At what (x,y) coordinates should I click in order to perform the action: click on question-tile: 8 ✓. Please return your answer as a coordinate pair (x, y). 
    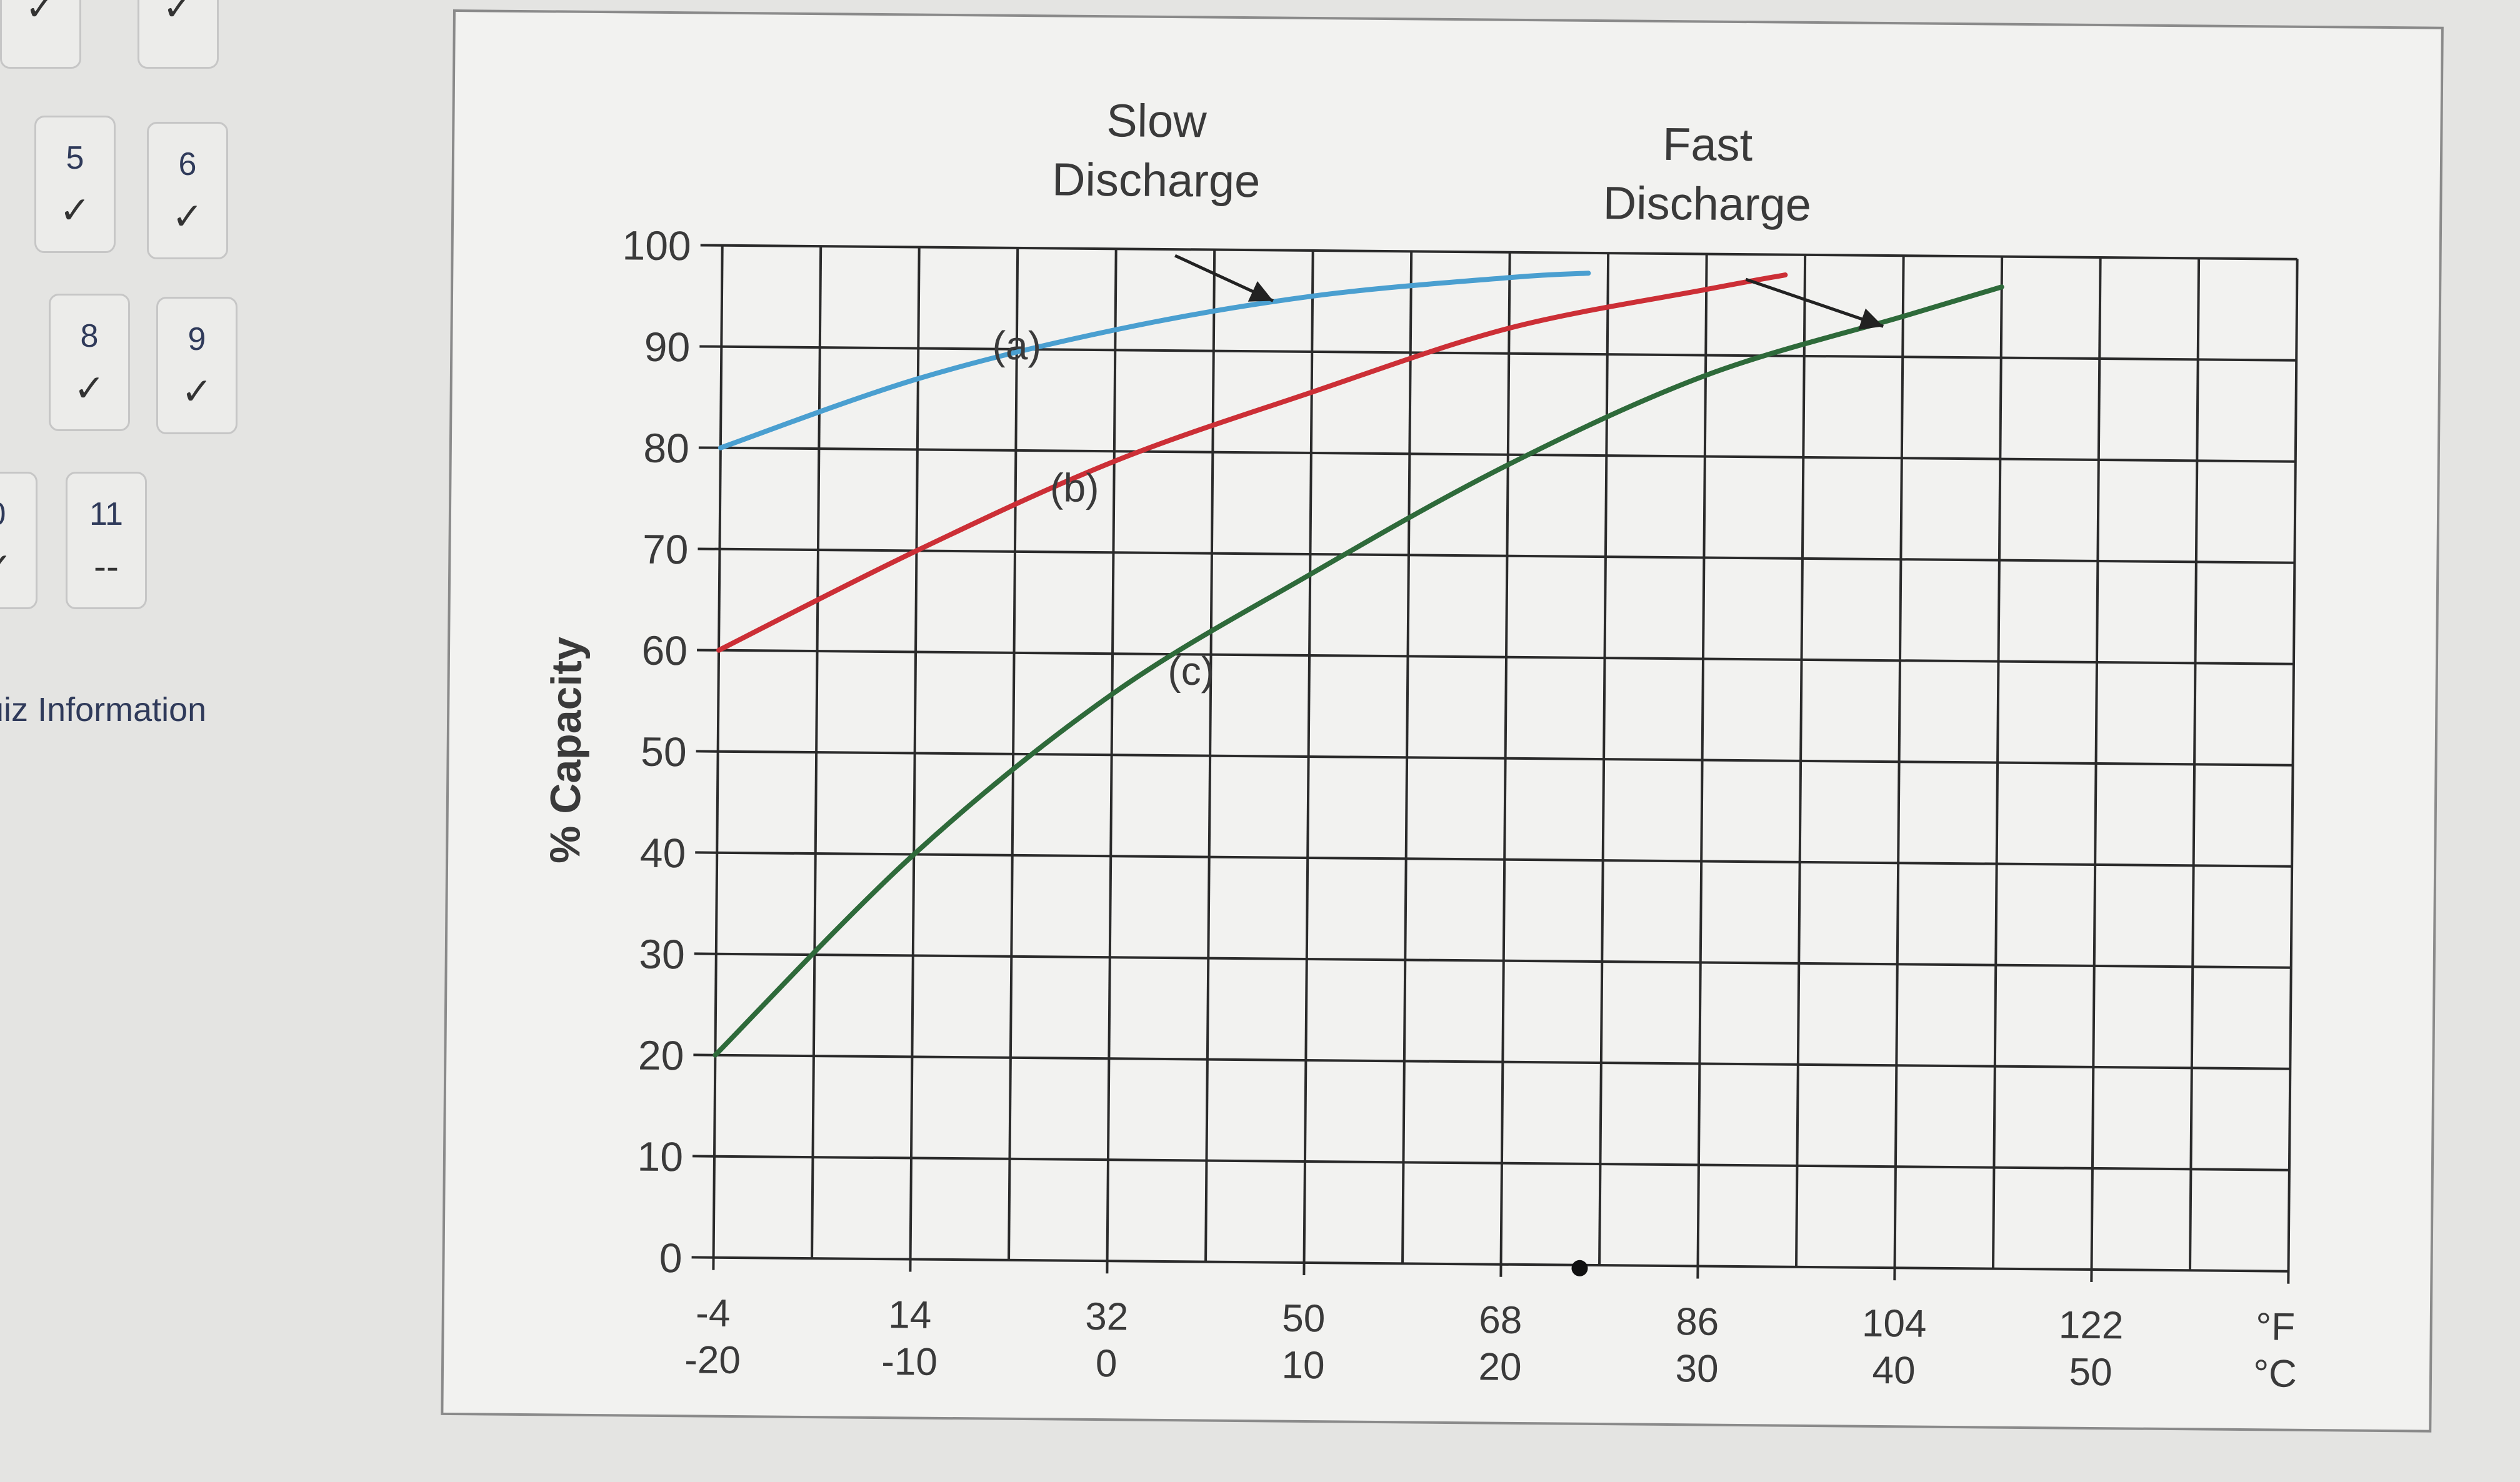
    Looking at the image, I should click on (90, 362).